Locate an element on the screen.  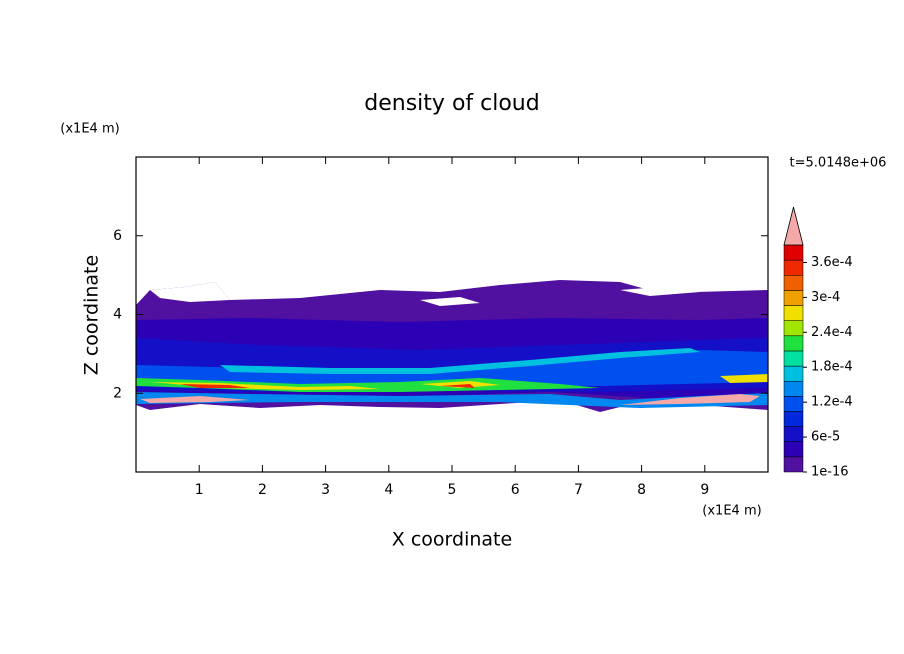
x-tick-label: 3 is located at coordinates (325, 490).